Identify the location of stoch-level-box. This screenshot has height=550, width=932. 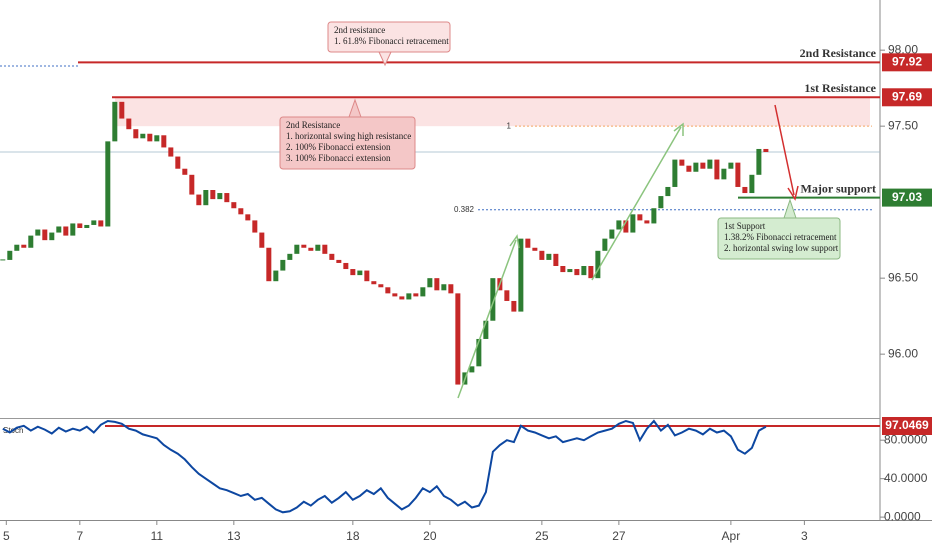
(907, 426).